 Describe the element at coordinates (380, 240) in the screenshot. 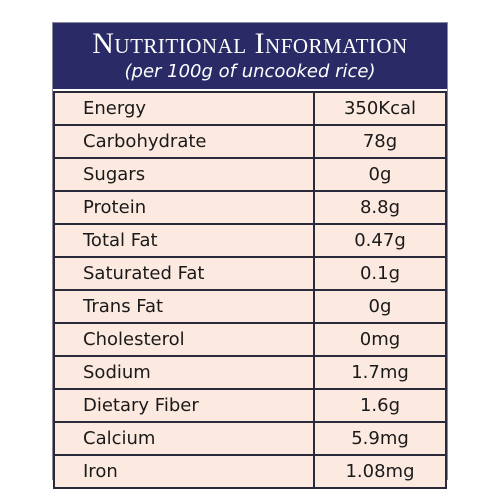

I see `nutrient-value: 0.47g` at that location.